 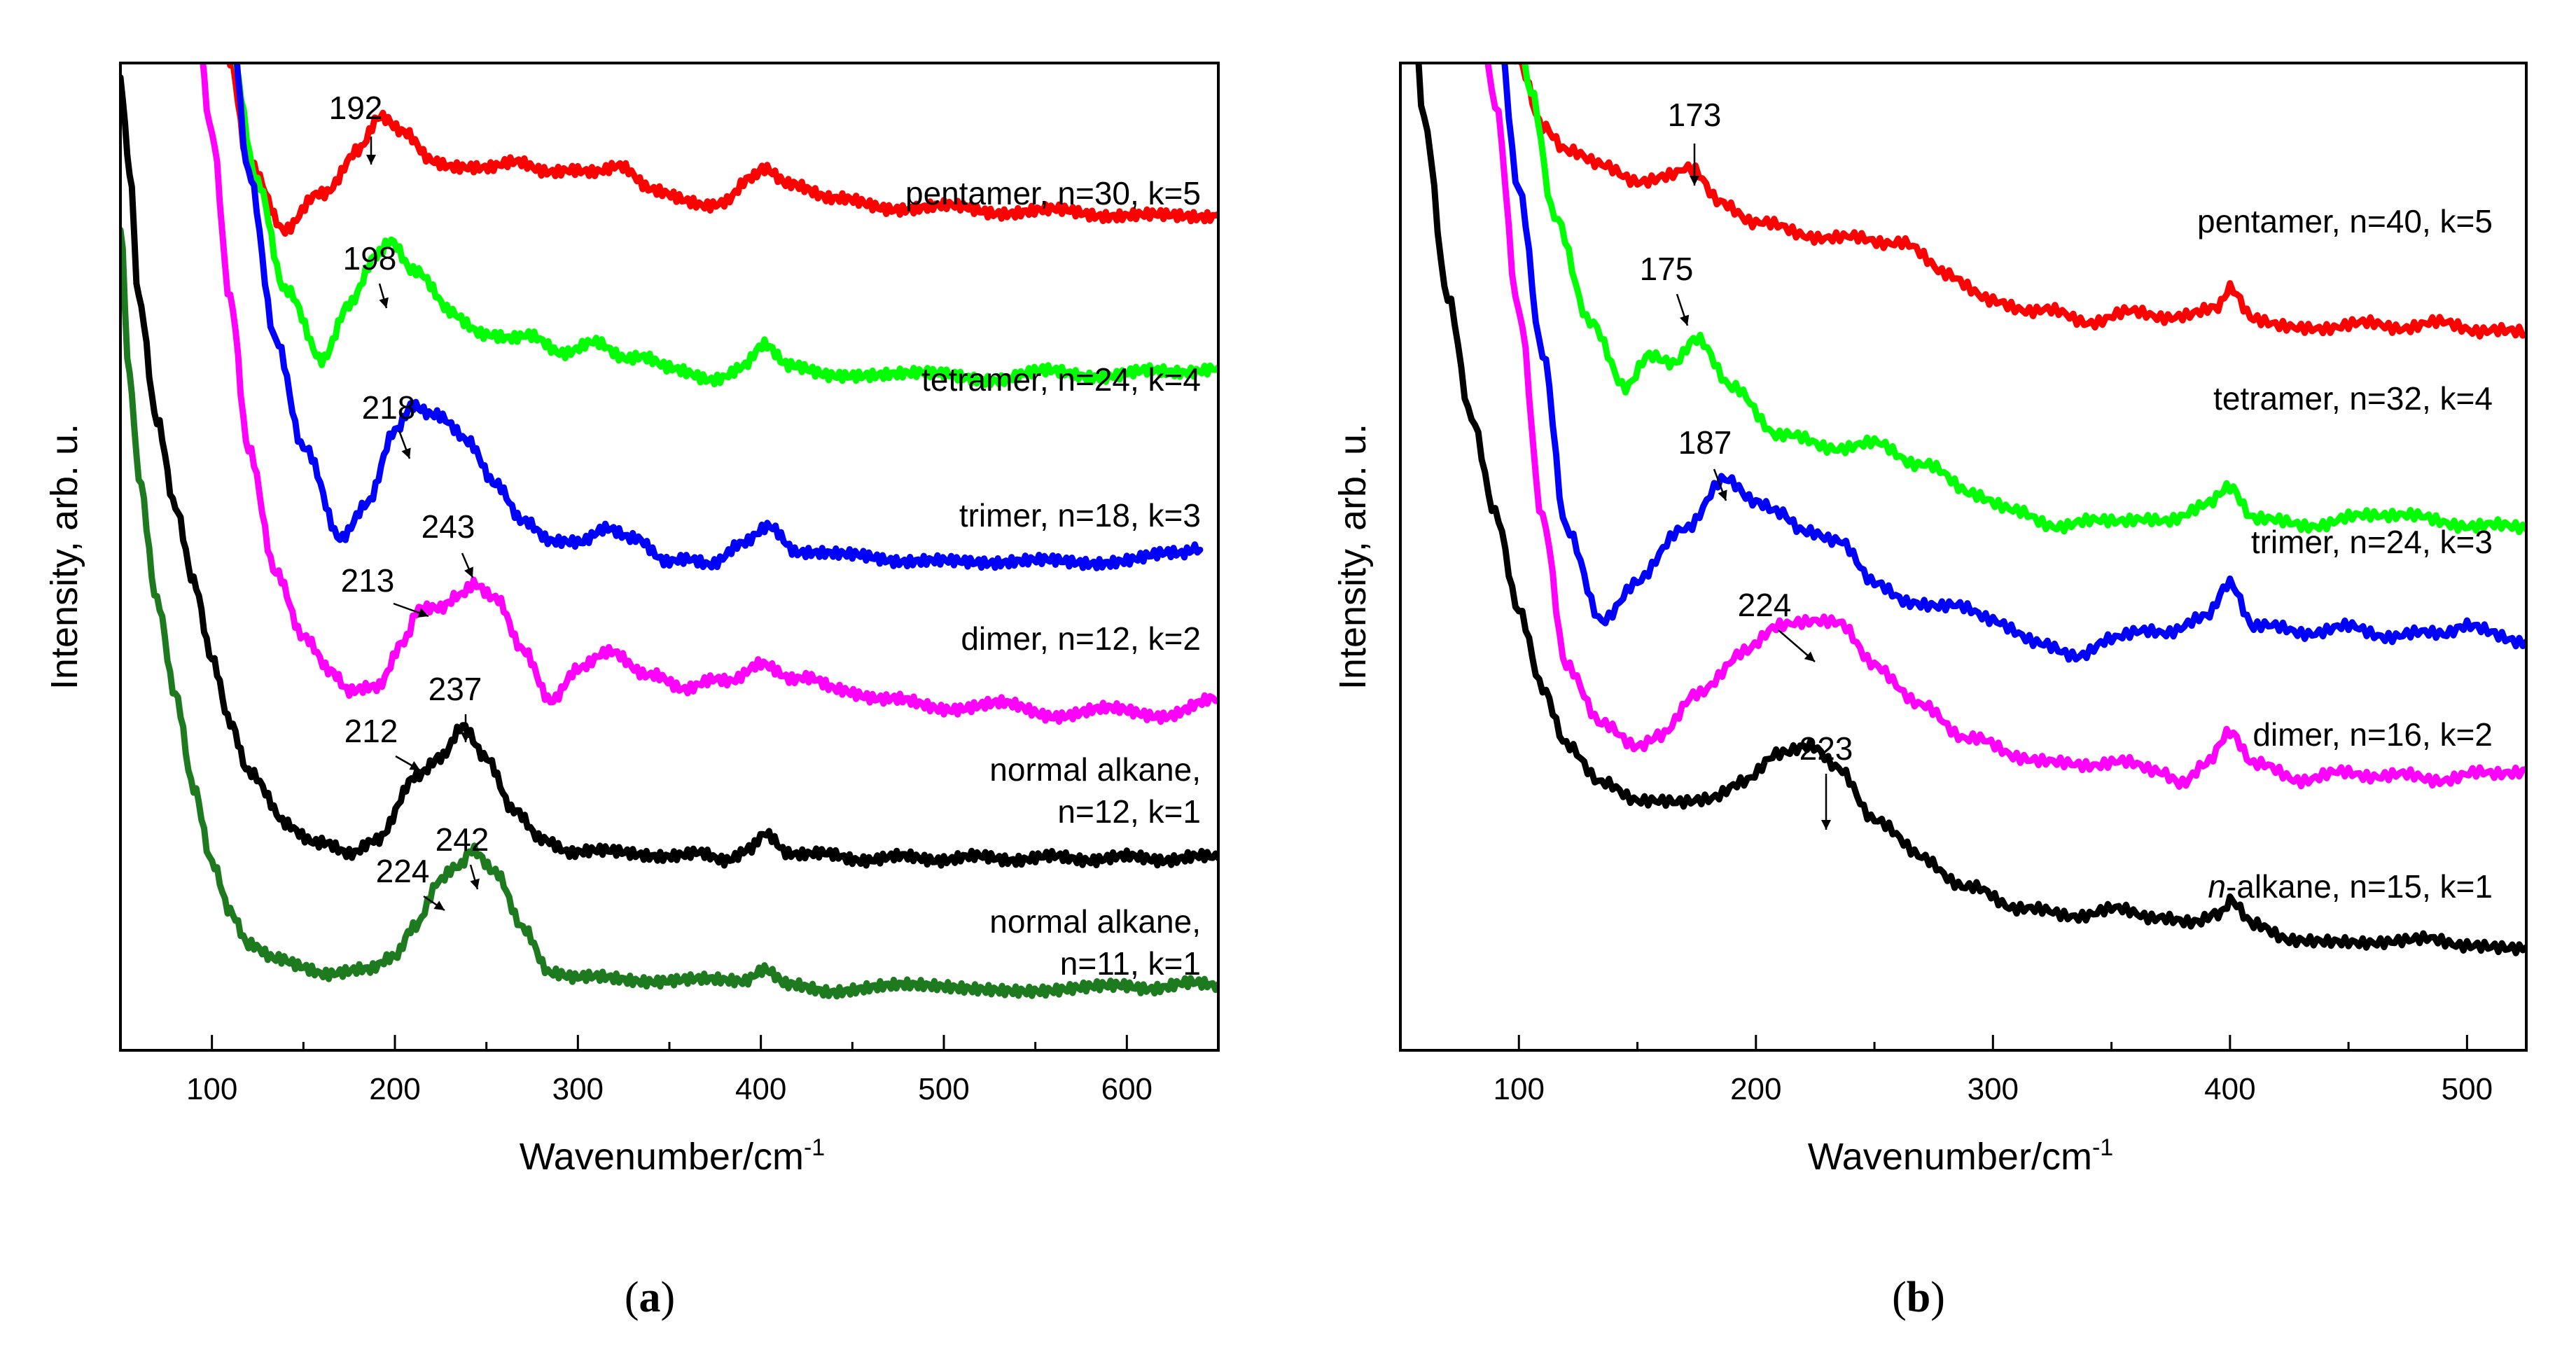 I want to click on panel-b-caption: (b), so click(x=1918, y=1298).